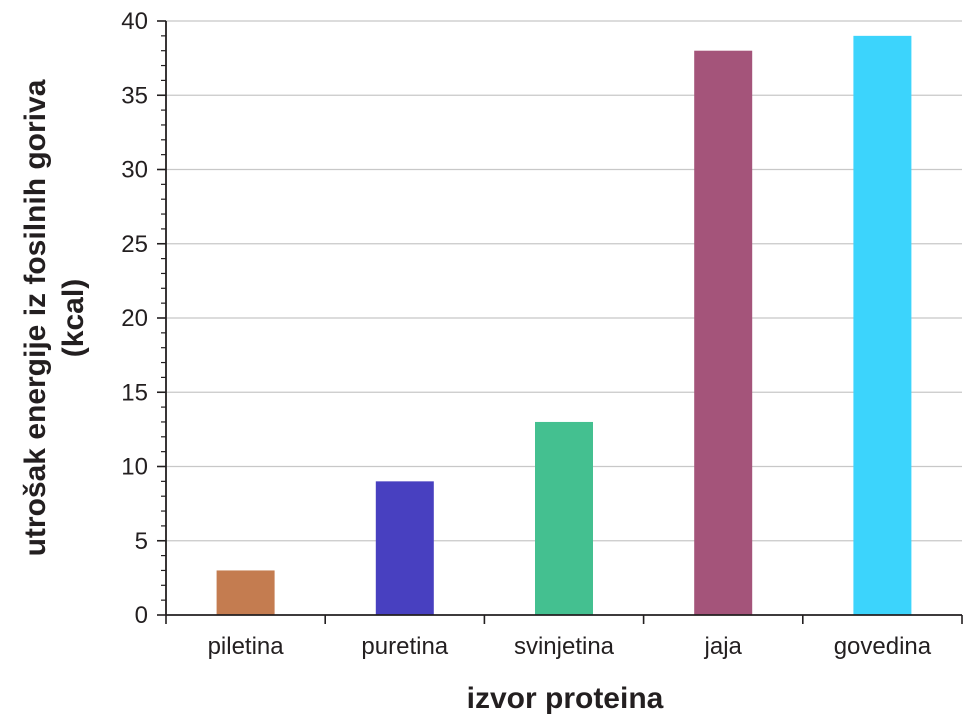  I want to click on y-tick-label: 30, so click(134, 170).